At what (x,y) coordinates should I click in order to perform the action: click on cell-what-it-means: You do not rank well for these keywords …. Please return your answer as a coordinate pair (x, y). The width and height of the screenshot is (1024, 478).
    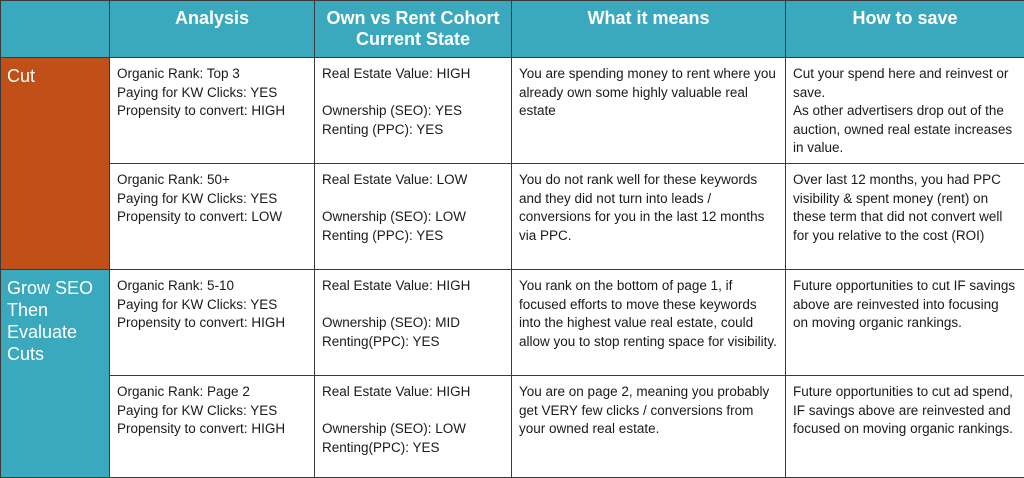
    Looking at the image, I should click on (649, 217).